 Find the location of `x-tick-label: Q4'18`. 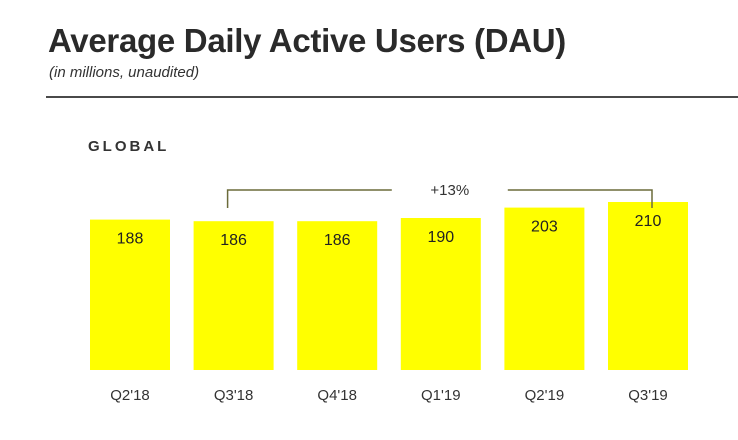

x-tick-label: Q4'18 is located at coordinates (337, 395).